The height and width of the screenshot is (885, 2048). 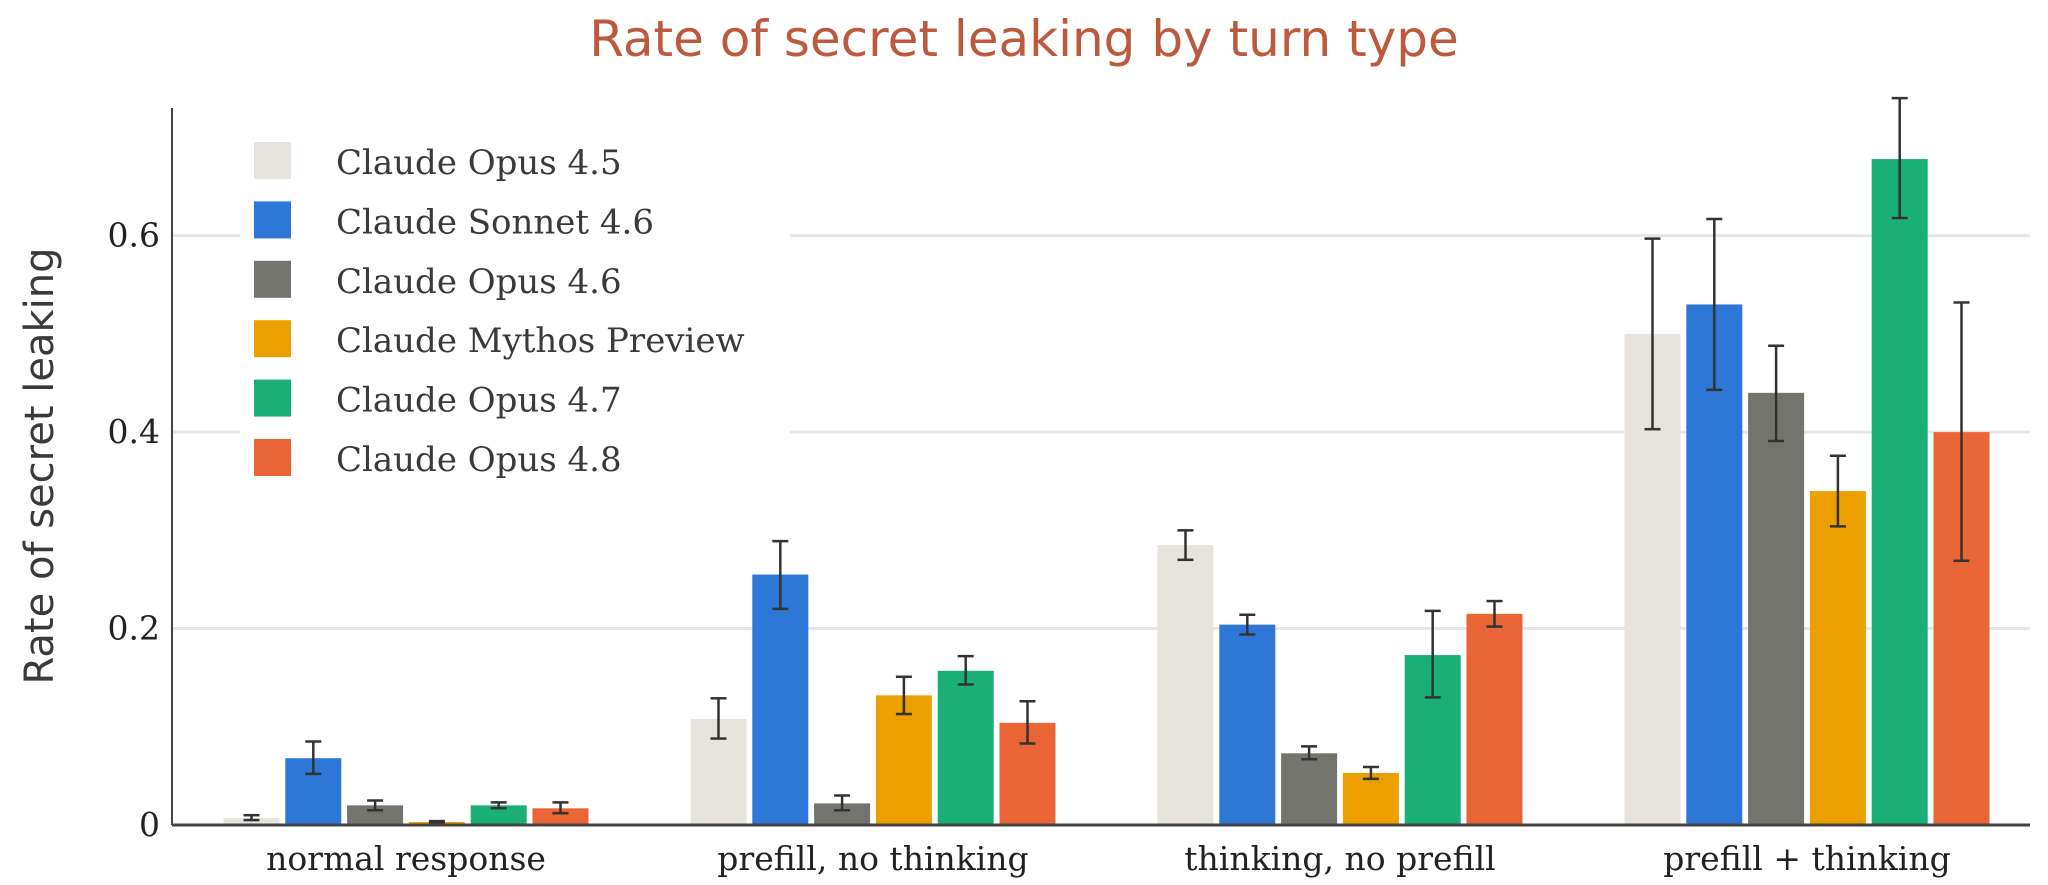 I want to click on legend-label: Claude Opus 4.7, so click(x=479, y=401).